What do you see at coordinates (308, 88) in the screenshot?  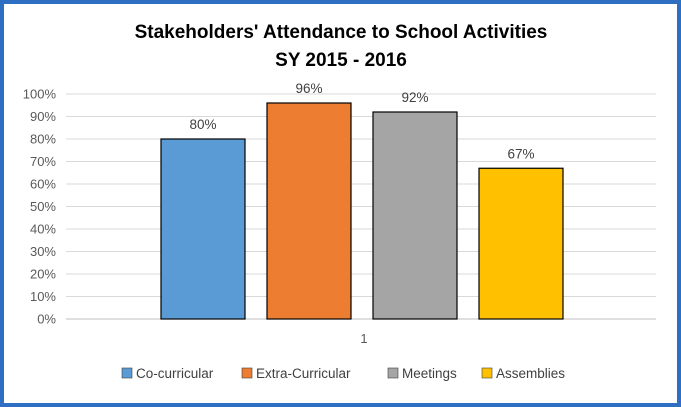 I see `data-label: 96%` at bounding box center [308, 88].